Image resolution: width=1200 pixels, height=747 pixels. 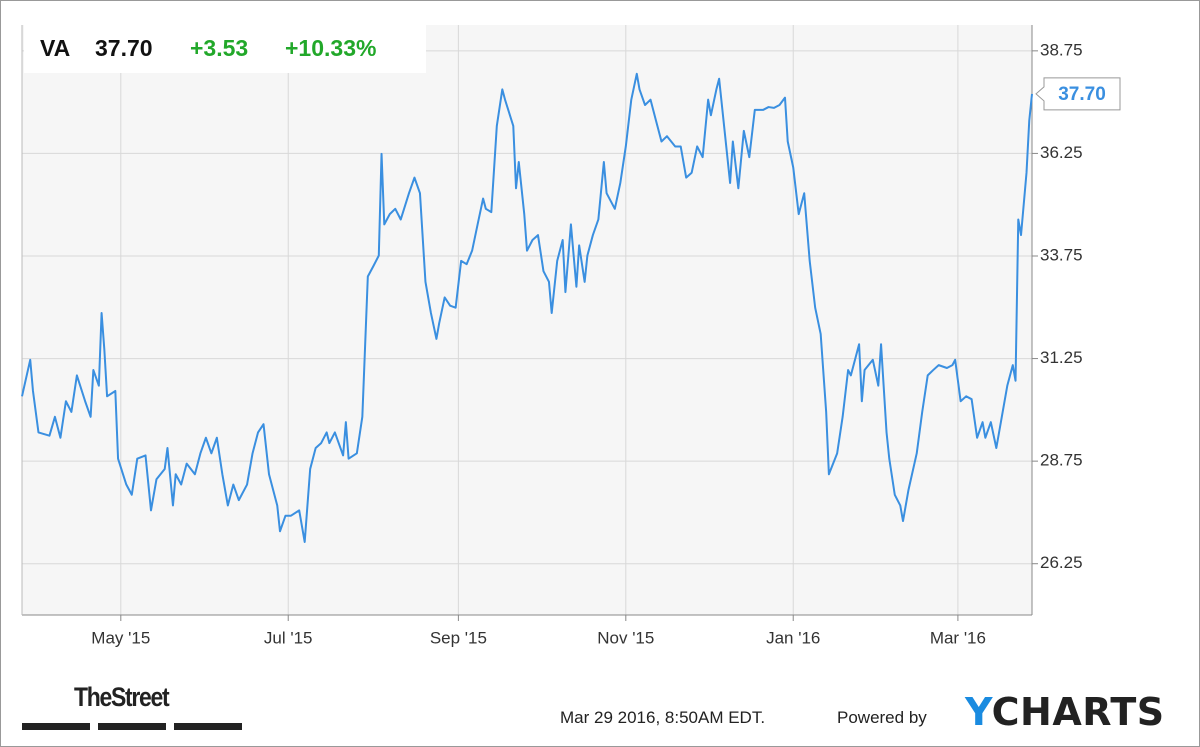 I want to click on quote-box, so click(x=225, y=49).